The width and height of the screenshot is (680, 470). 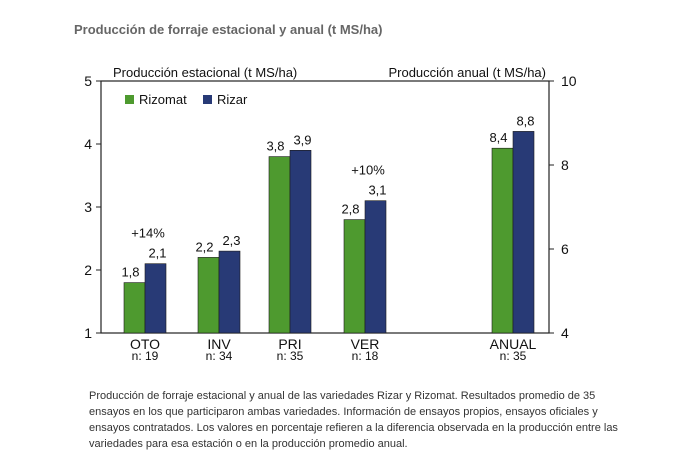 I want to click on bar-rizar-ver, so click(x=375, y=267).